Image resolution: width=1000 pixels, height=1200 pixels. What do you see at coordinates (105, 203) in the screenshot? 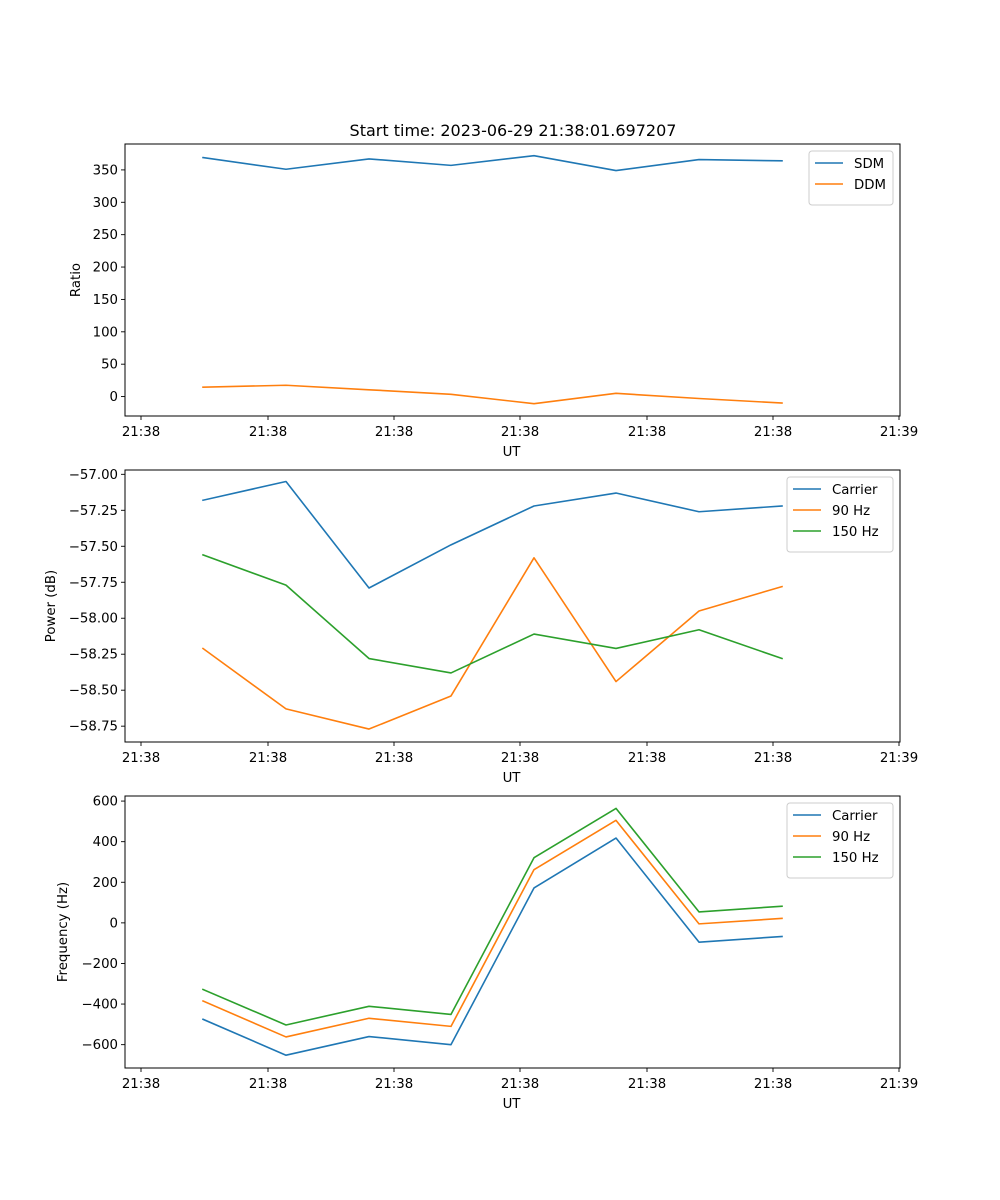
I see `y-tick-label: 300` at bounding box center [105, 203].